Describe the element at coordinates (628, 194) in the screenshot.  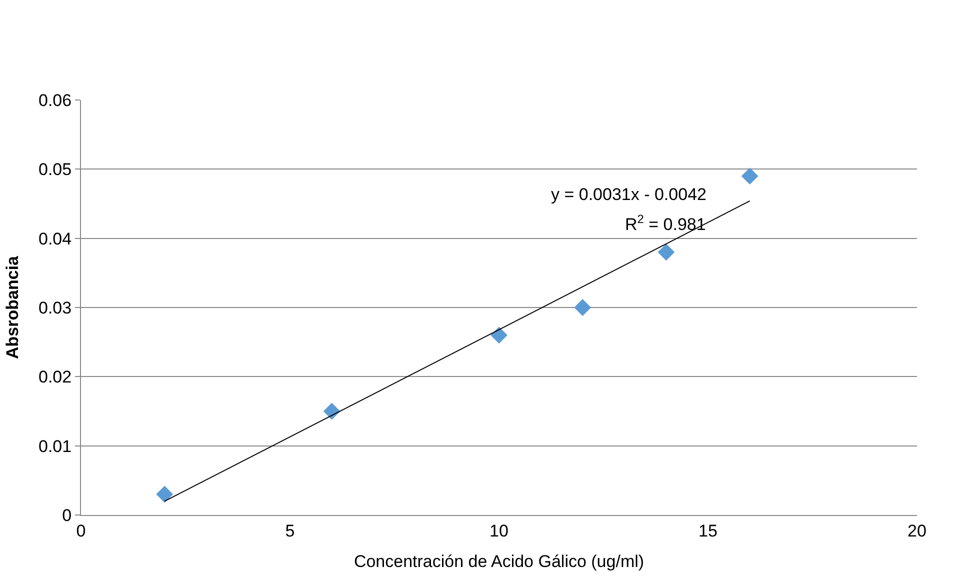
I see `annotation: y = 0.0031x - 0.0042` at that location.